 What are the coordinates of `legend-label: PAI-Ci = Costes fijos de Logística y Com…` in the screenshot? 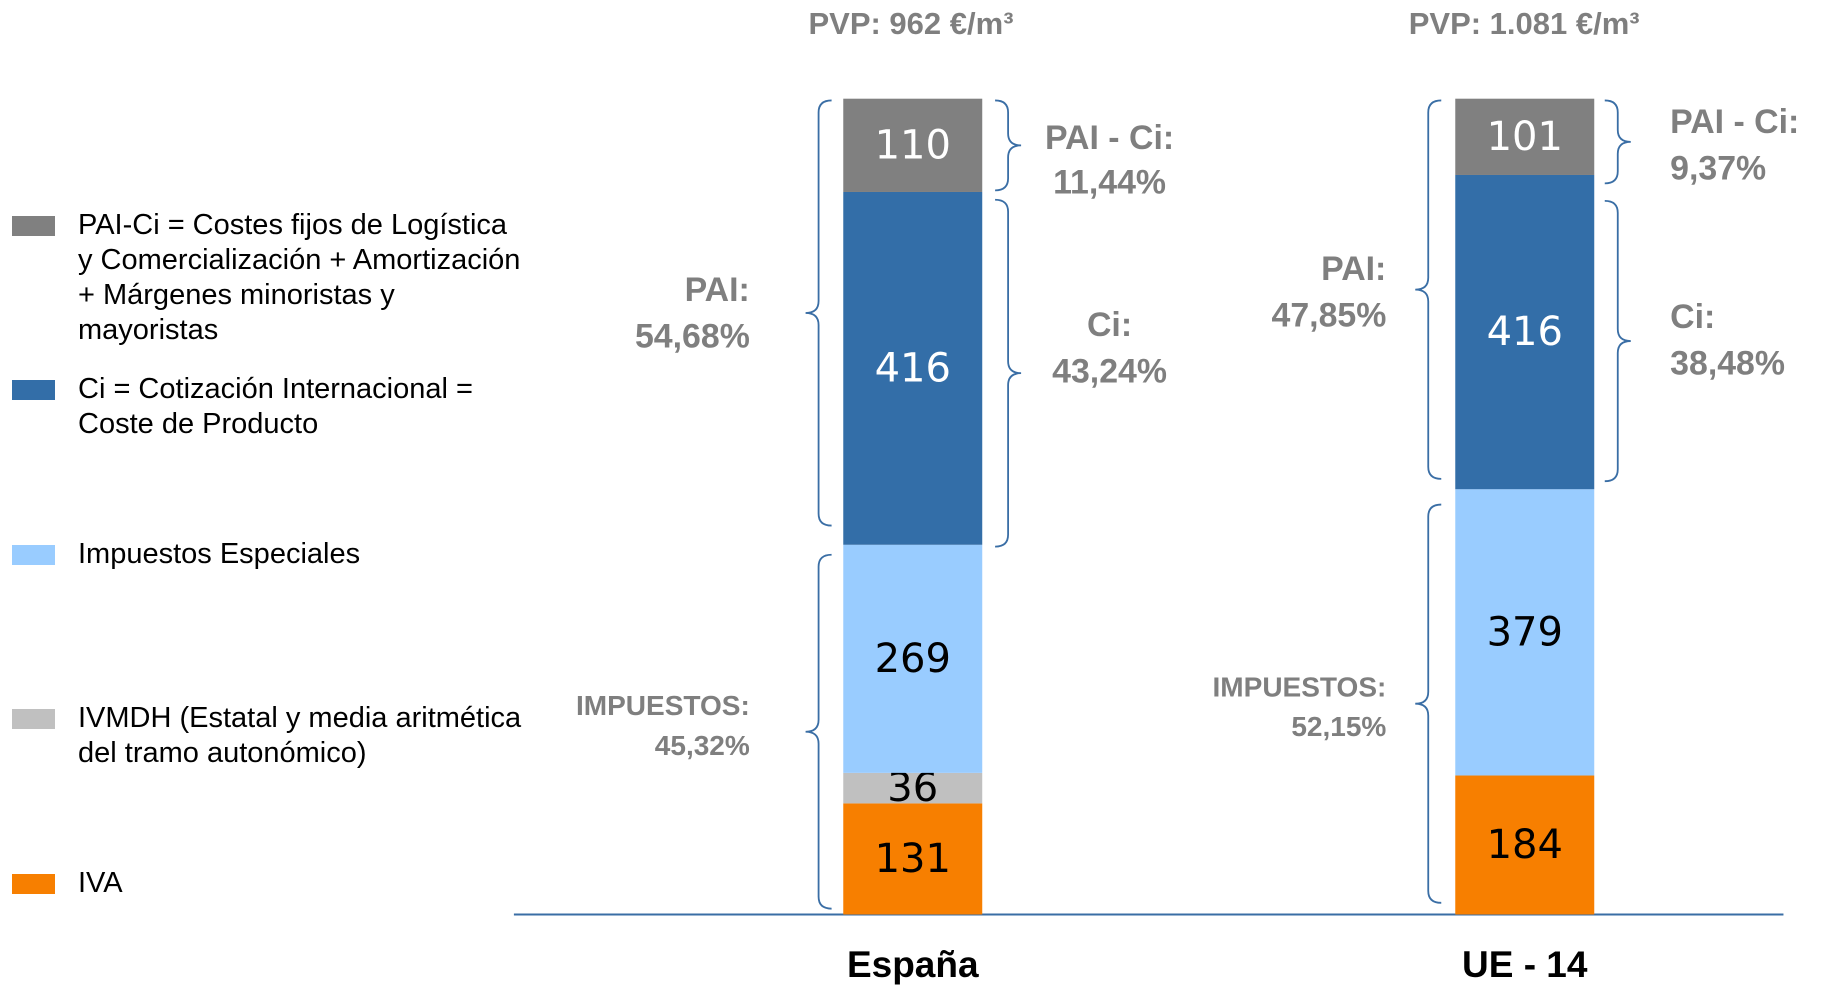 It's located at (299, 277).